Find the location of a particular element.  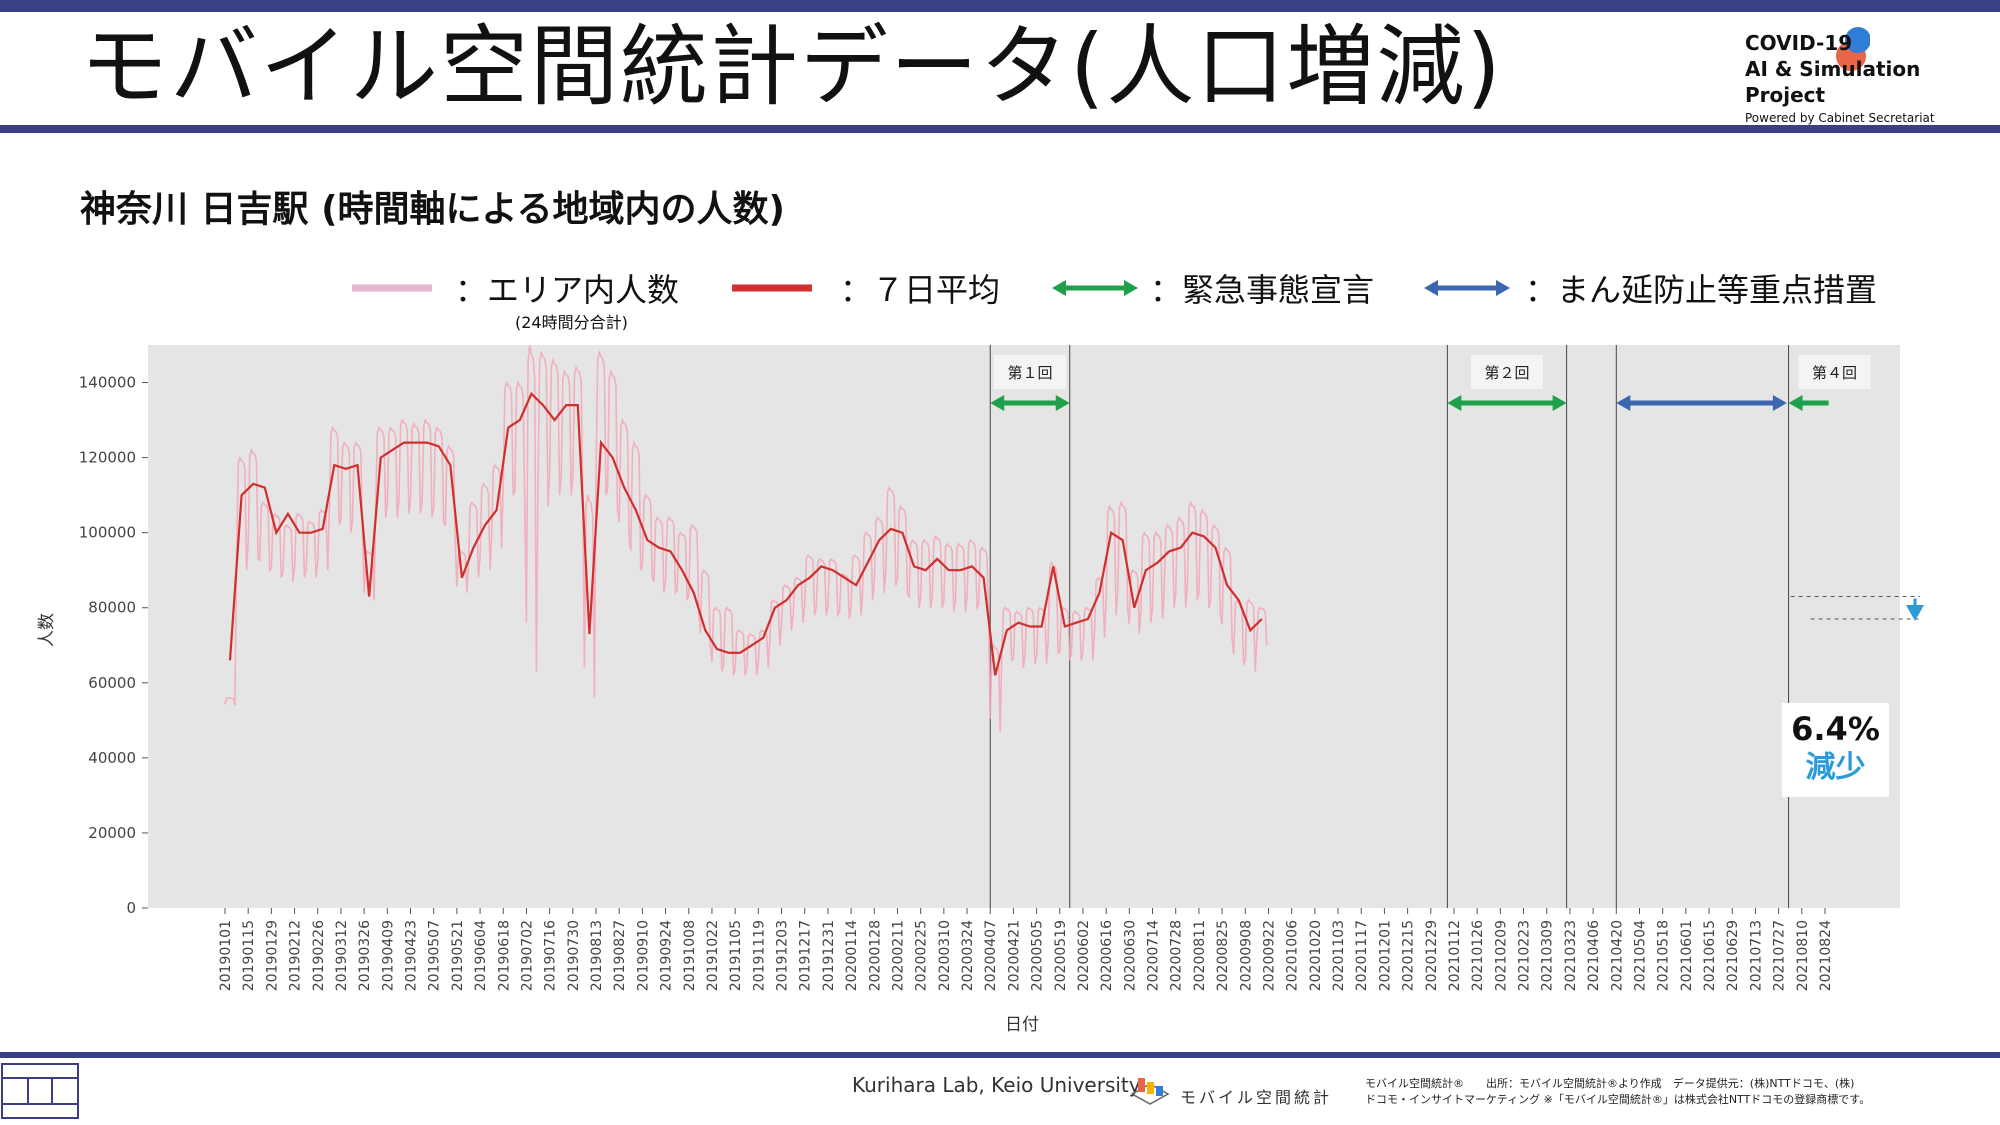

x-tick-label: 20200407 is located at coordinates (991, 955).